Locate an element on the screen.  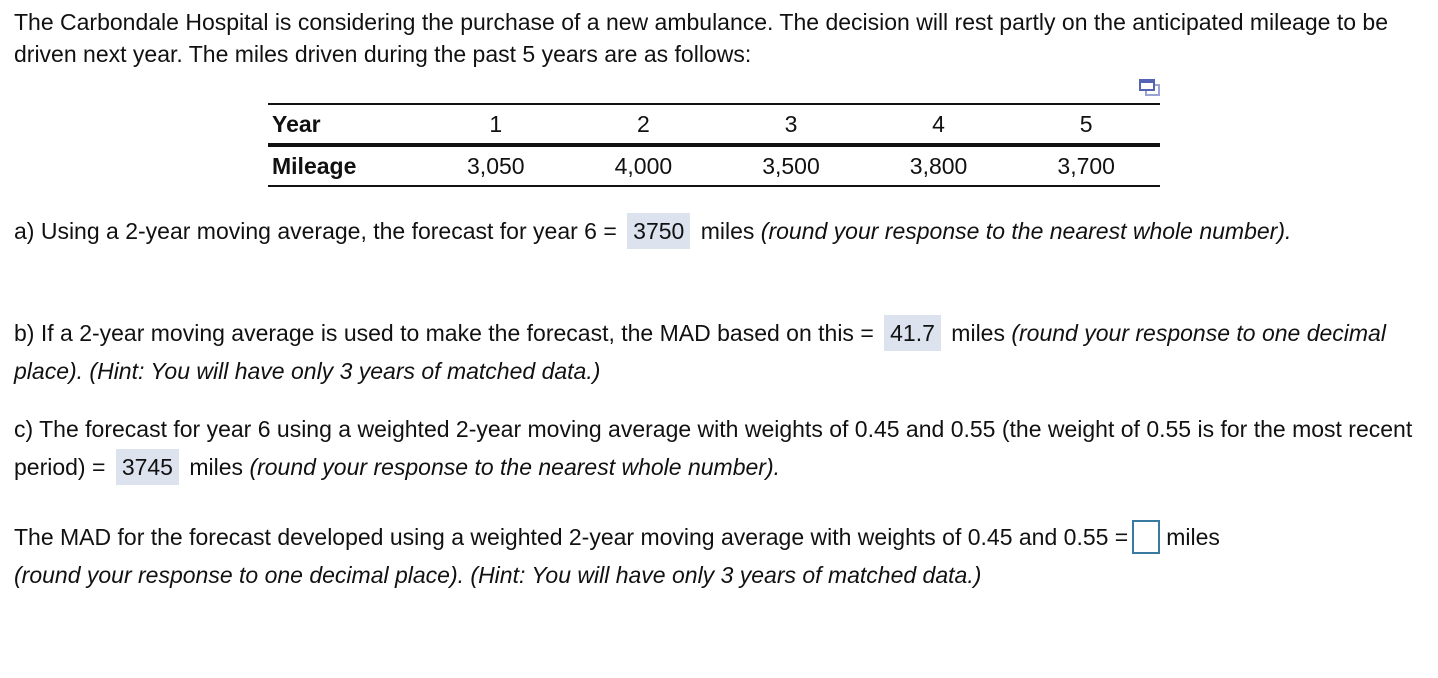
mileage-cell: 3,050 is located at coordinates (496, 166).